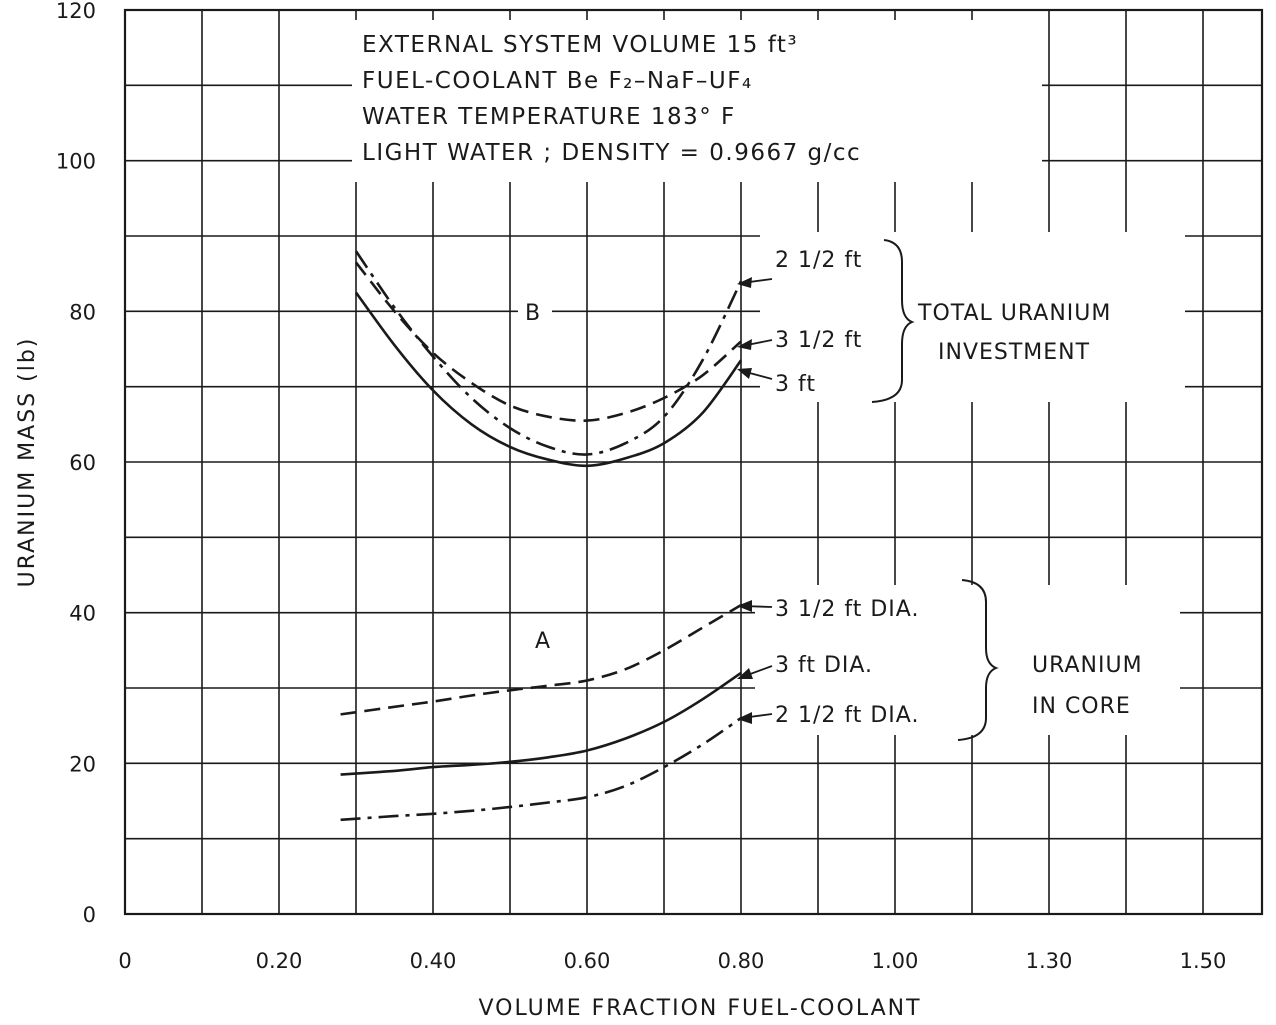 This screenshot has height=1025, width=1276. I want to click on annotation-line-4: LIGHT WATER ; DENSITY = 0.9667 g/cc, so click(611, 153).